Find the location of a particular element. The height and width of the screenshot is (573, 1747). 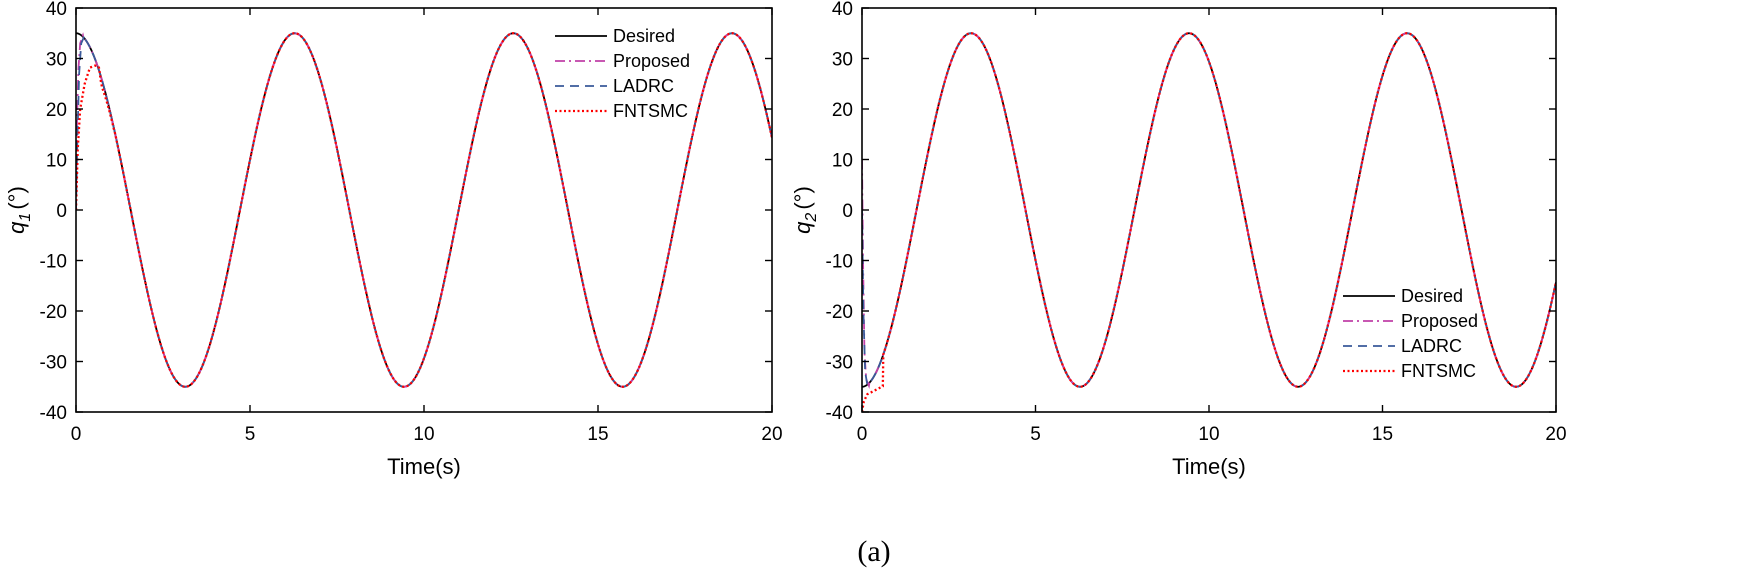

figure-caption: (a) is located at coordinates (873, 551).